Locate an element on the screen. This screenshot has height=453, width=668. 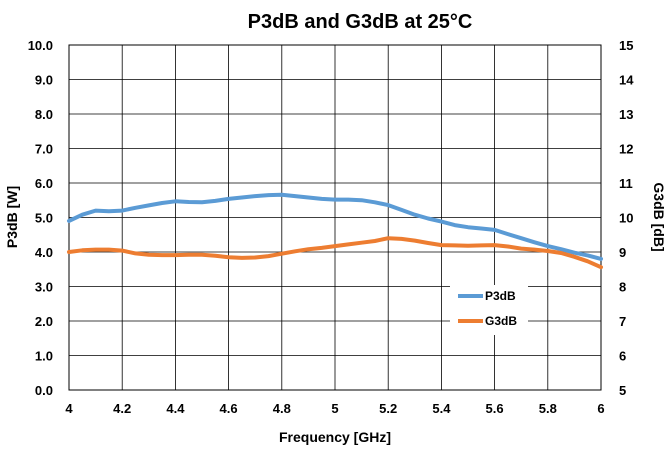
y-right-axis-label: G3dB [dB] is located at coordinates (659, 216).